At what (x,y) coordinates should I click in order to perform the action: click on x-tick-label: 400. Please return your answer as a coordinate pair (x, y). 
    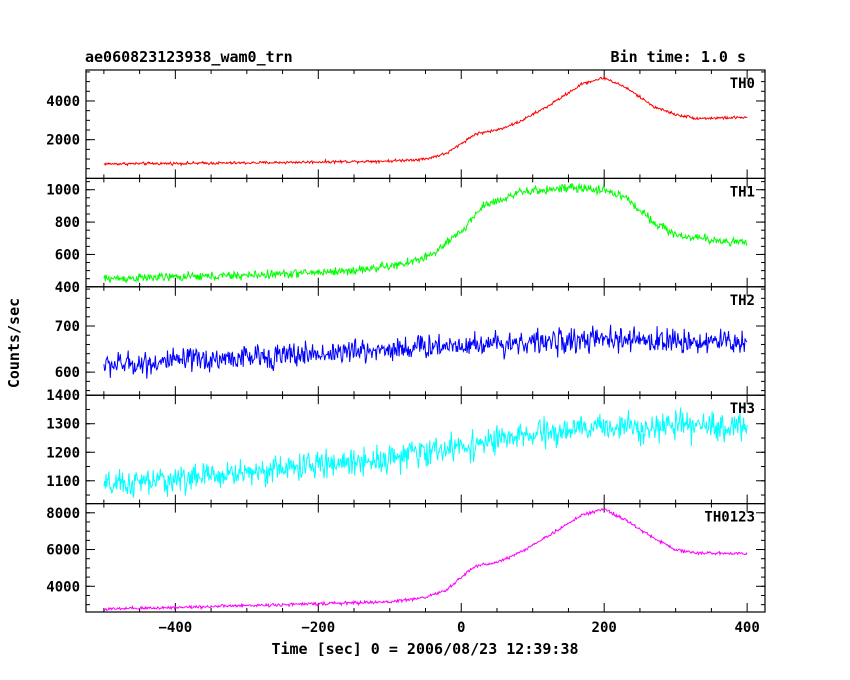
    Looking at the image, I should click on (746, 628).